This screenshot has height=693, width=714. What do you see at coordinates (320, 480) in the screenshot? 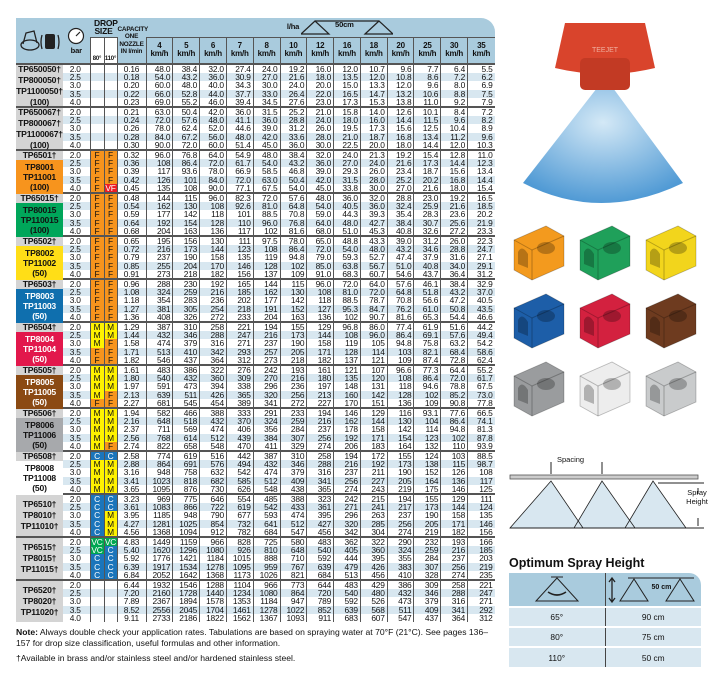
I see `application-rate-cell: 341` at bounding box center [320, 480].